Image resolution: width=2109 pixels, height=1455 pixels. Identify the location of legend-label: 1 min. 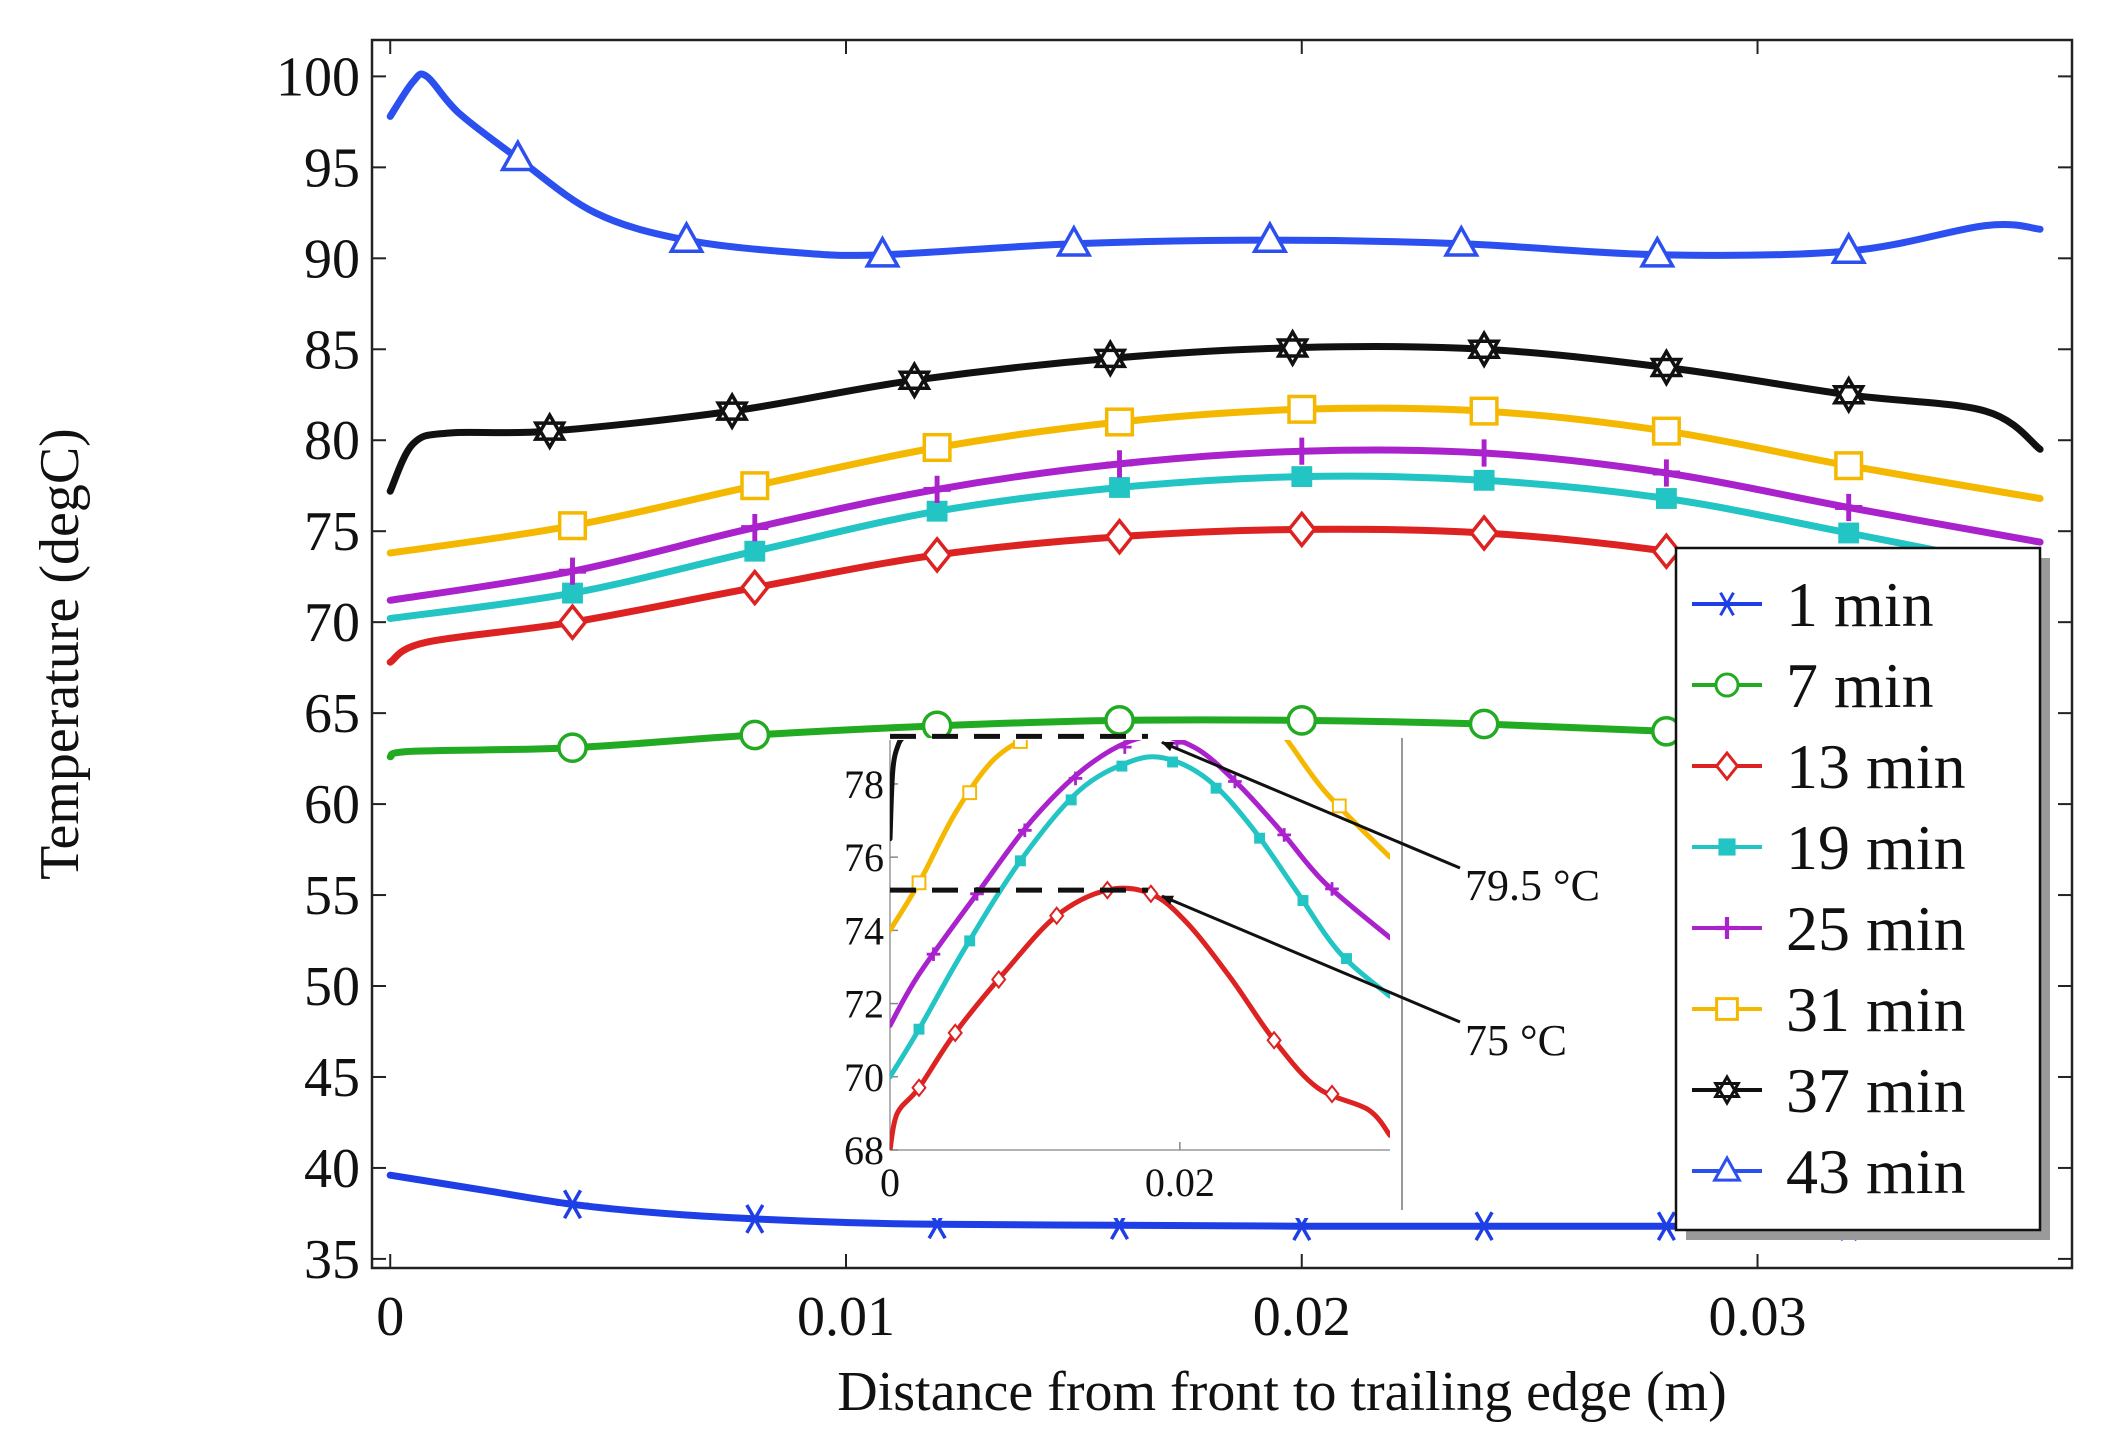
(1860, 604).